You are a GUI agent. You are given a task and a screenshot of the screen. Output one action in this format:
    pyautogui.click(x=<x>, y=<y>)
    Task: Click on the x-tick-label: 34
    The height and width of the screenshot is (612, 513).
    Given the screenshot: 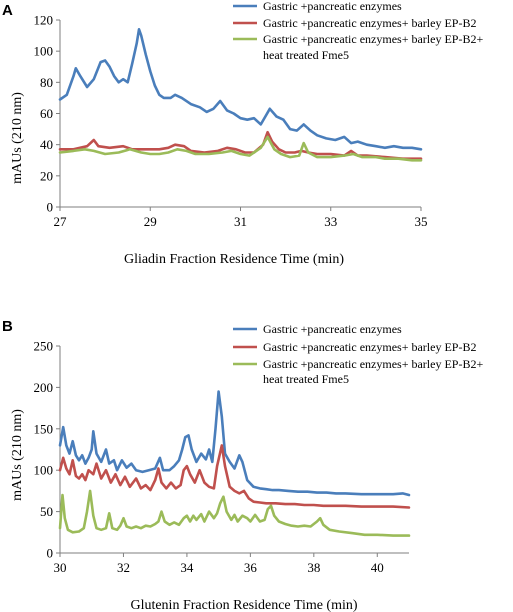 What is the action you would take?
    pyautogui.click(x=187, y=567)
    